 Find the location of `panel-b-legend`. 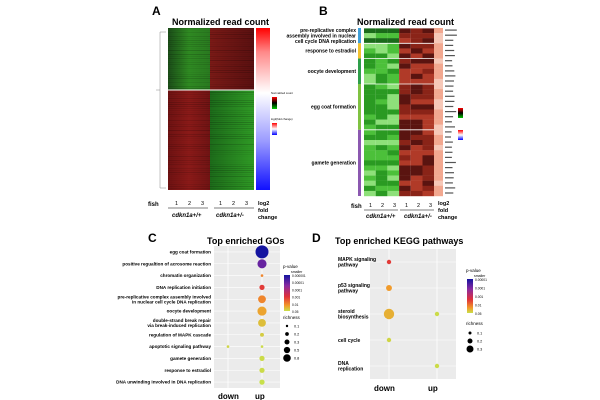

panel-b-legend is located at coordinates (460, 124).